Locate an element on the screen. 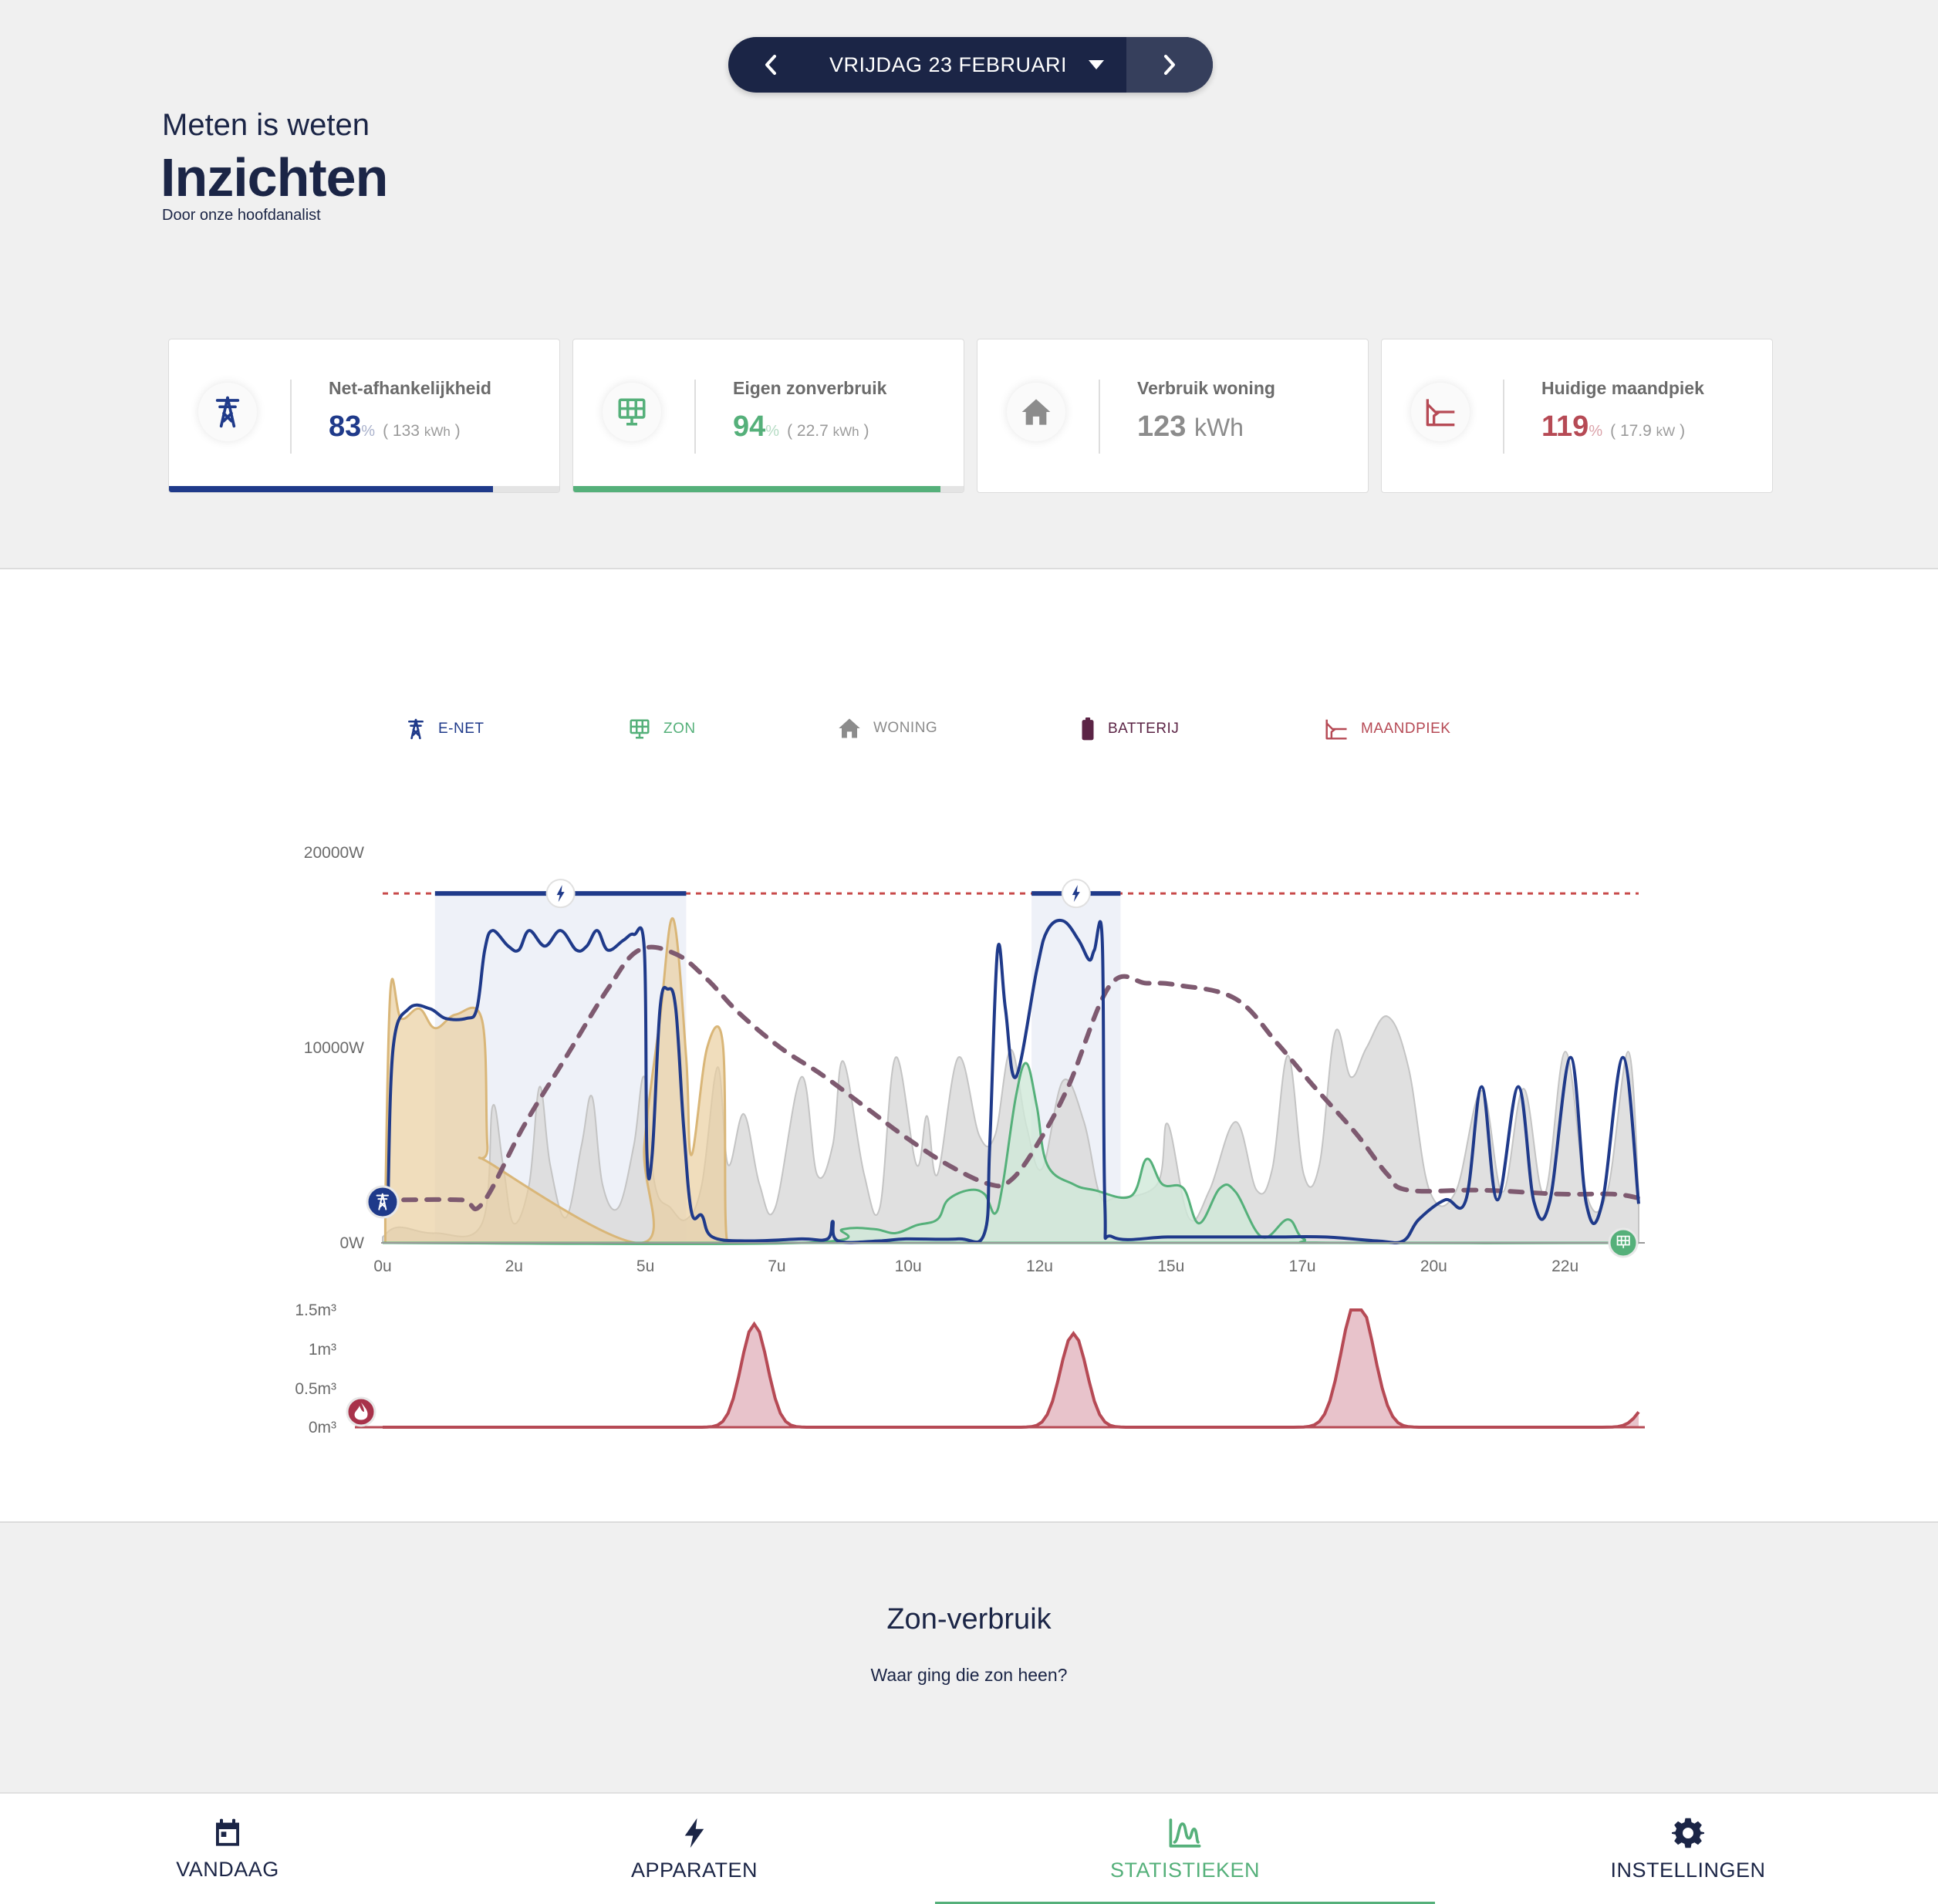 The image size is (1938, 1904). page-title: Inzichten is located at coordinates (274, 177).